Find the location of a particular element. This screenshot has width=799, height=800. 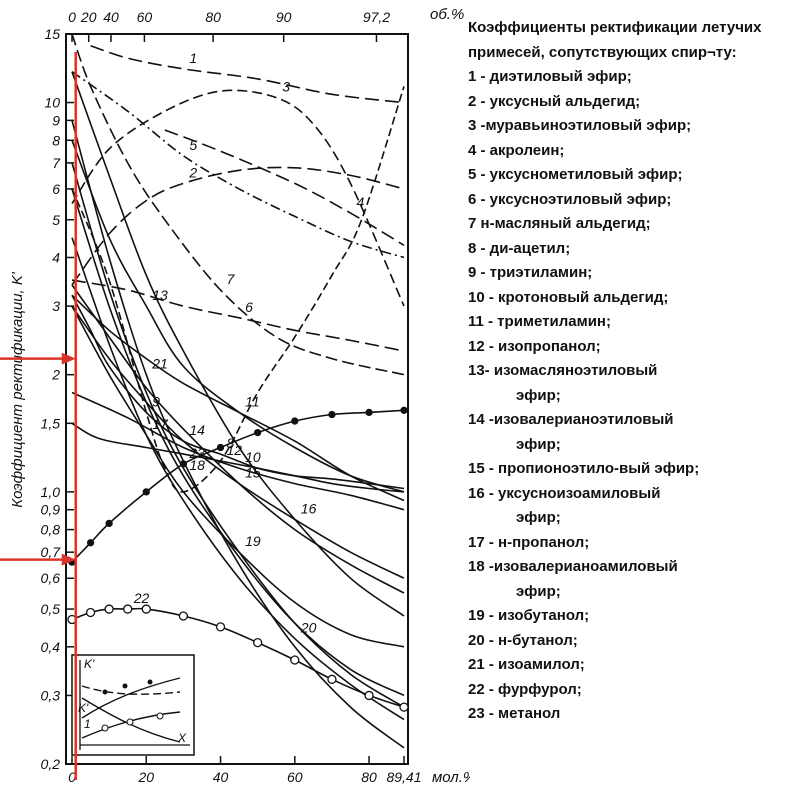

x-tick-label-top: 90 is located at coordinates (284, 17).